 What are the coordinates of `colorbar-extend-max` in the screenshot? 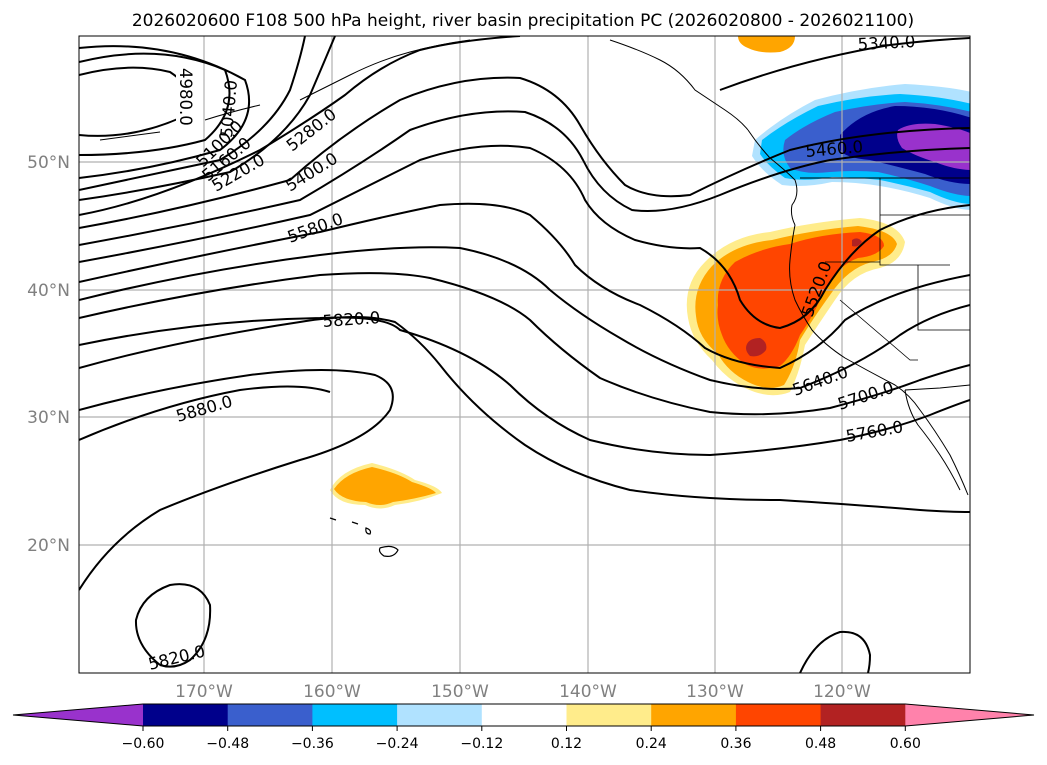 It's located at (969, 715).